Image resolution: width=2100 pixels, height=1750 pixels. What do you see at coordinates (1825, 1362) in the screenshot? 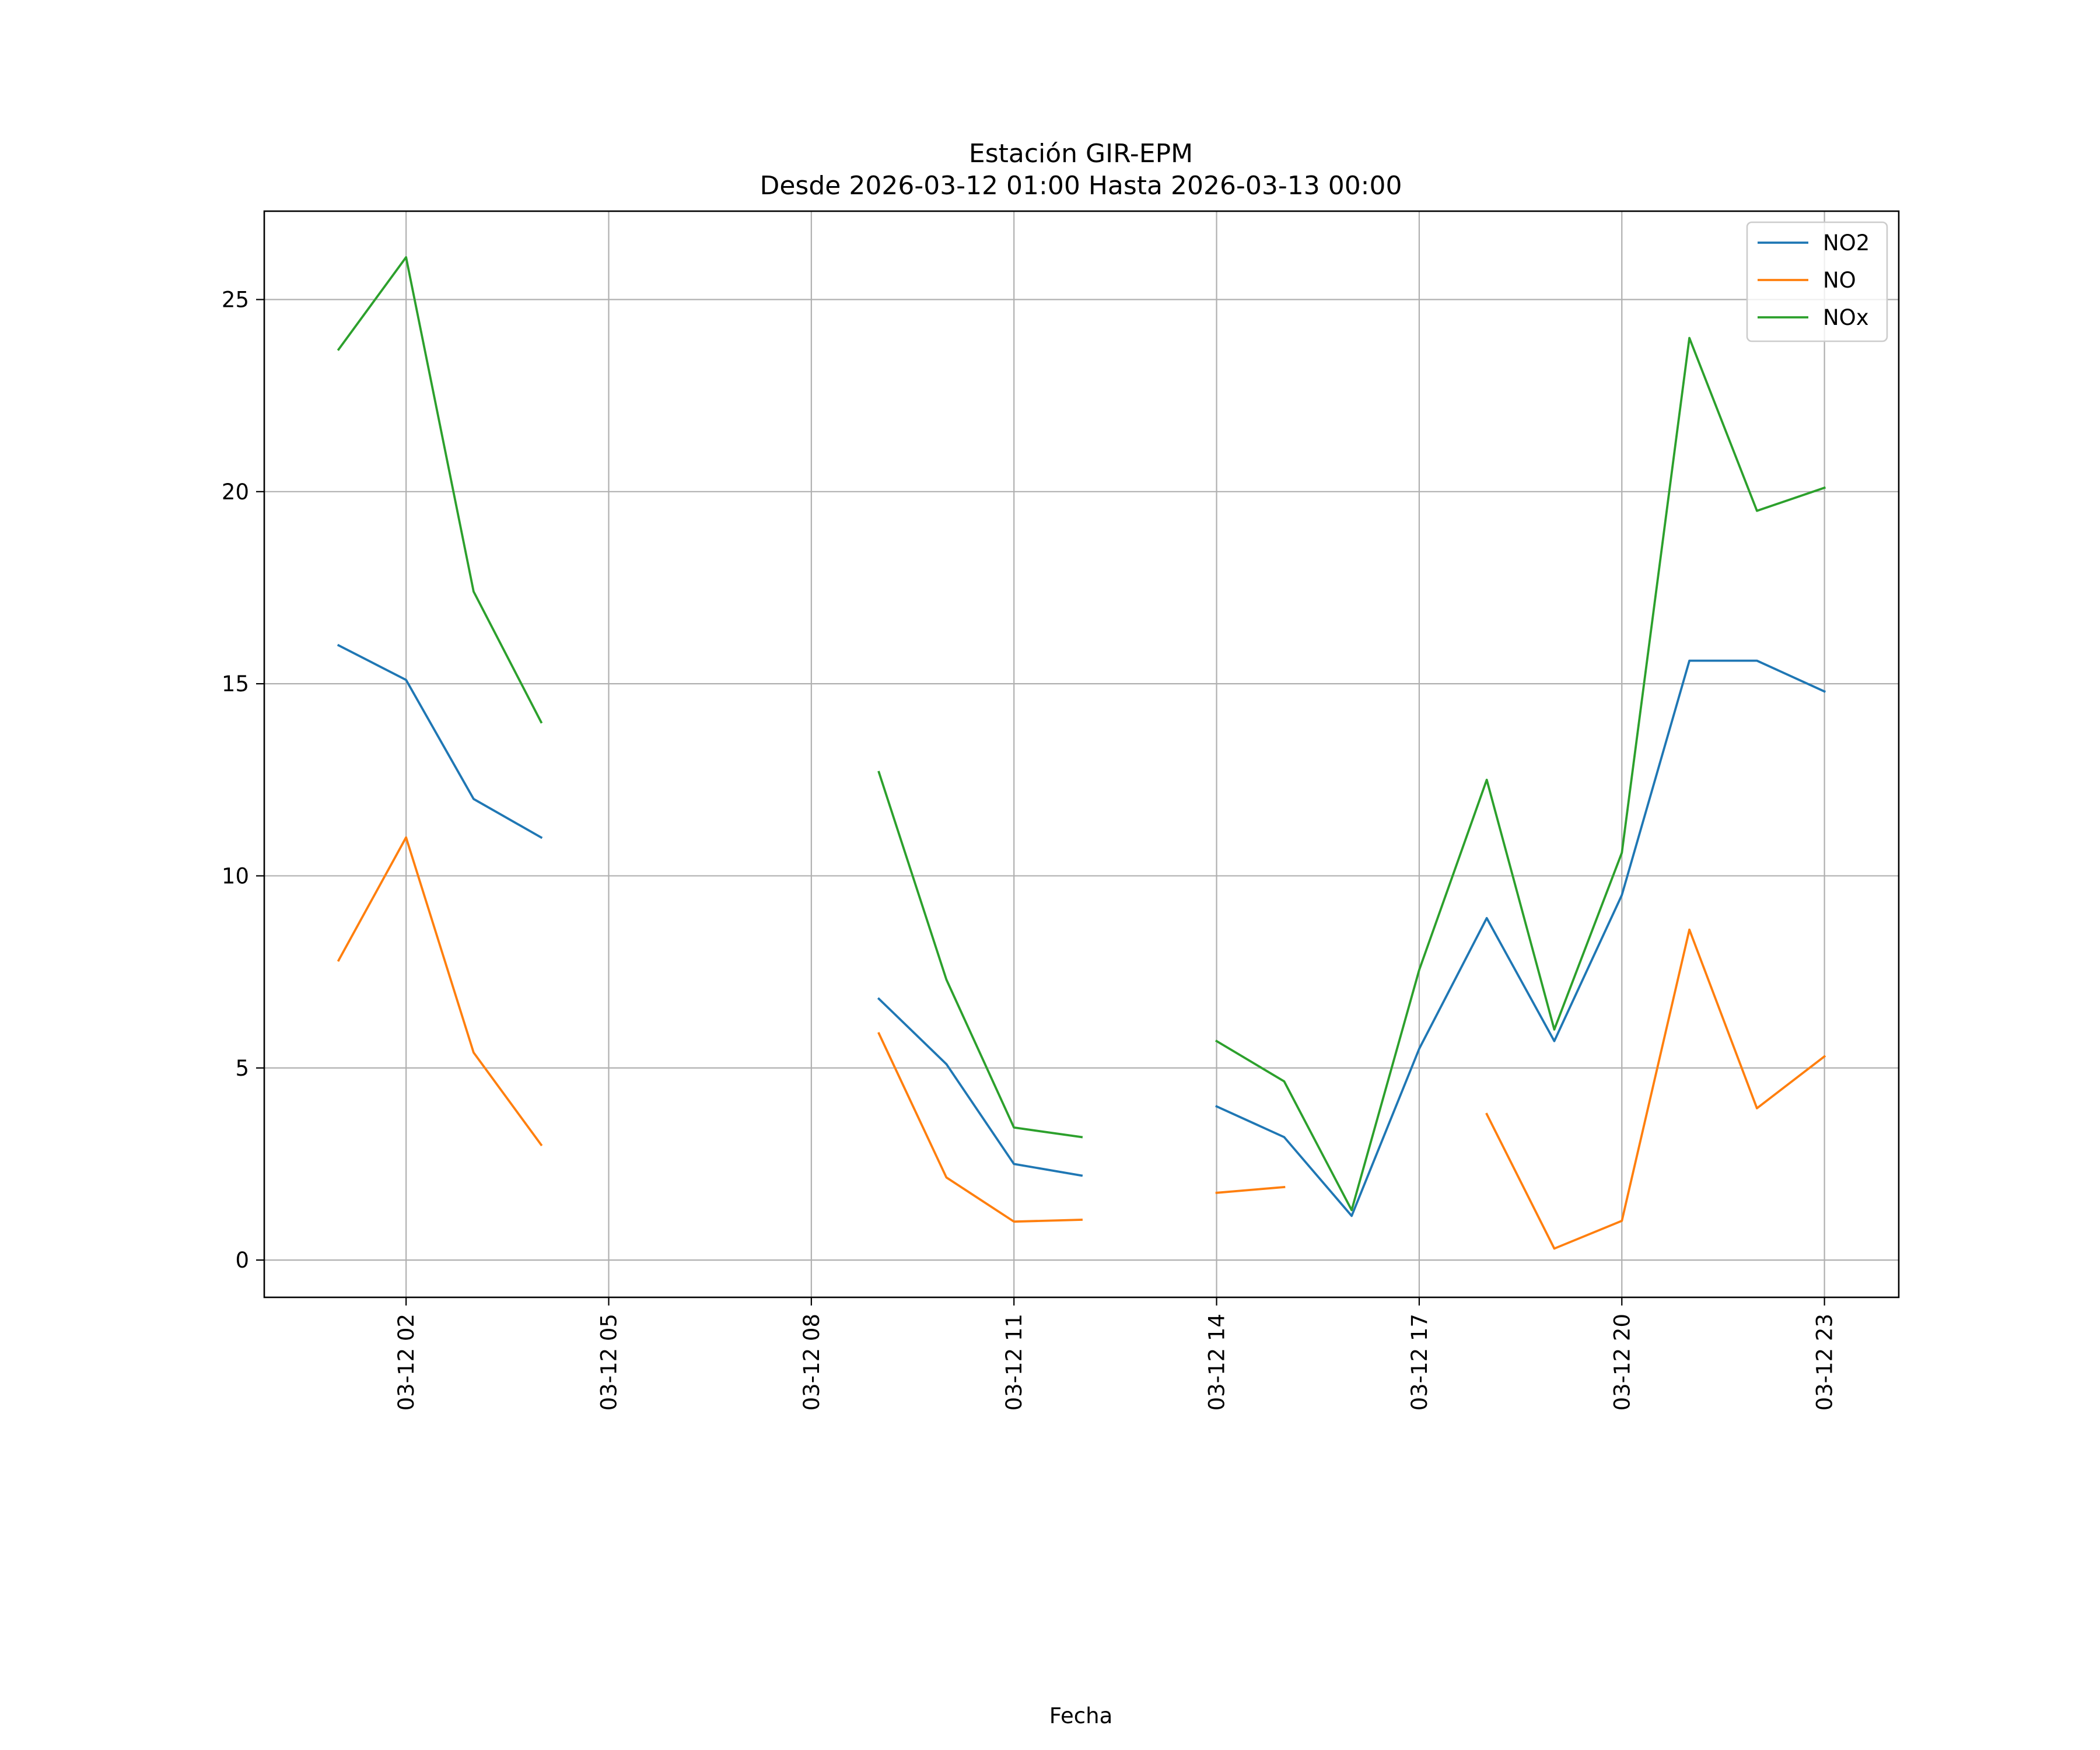
I see `x-tick-label: 03-12 23` at bounding box center [1825, 1362].